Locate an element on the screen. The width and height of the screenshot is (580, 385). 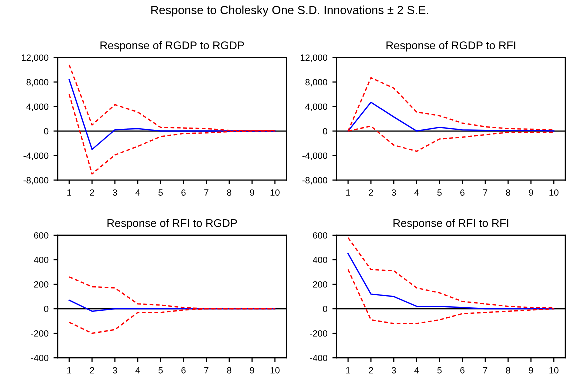
chart-title: Response of RGDP to RFI is located at coordinates (451, 46).